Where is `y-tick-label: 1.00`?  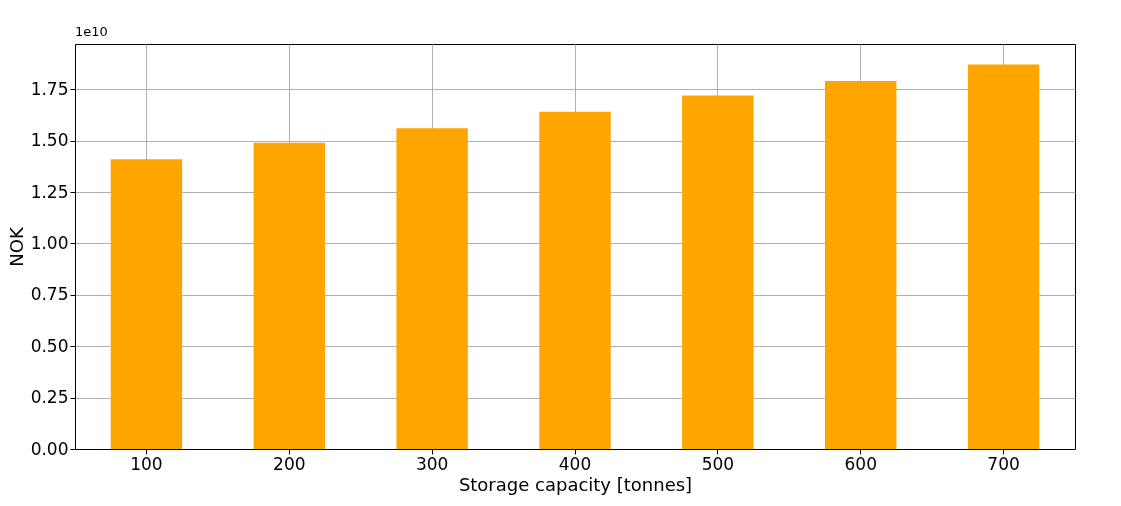 y-tick-label: 1.00 is located at coordinates (49, 242).